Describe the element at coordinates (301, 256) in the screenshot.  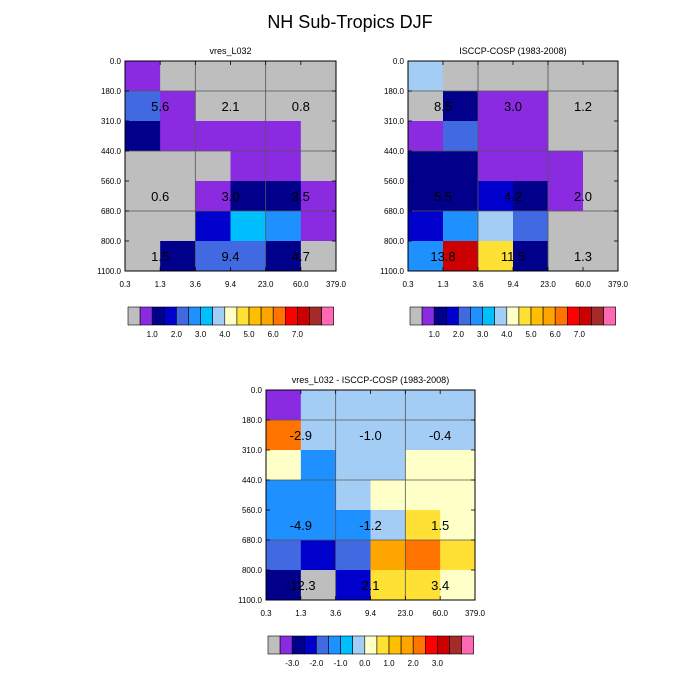
I see `cell-value-label: 4.7` at that location.